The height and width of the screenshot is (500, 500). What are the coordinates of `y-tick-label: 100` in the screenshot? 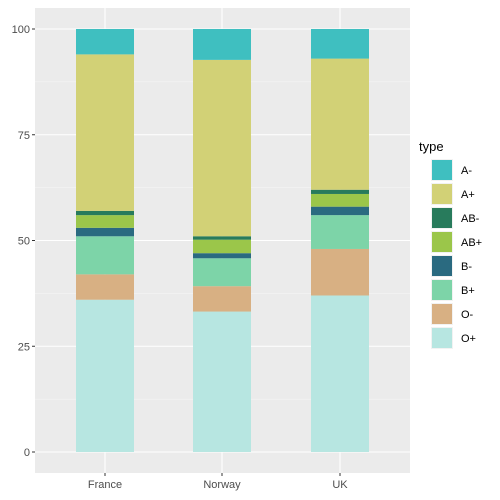 It's located at (21, 30).